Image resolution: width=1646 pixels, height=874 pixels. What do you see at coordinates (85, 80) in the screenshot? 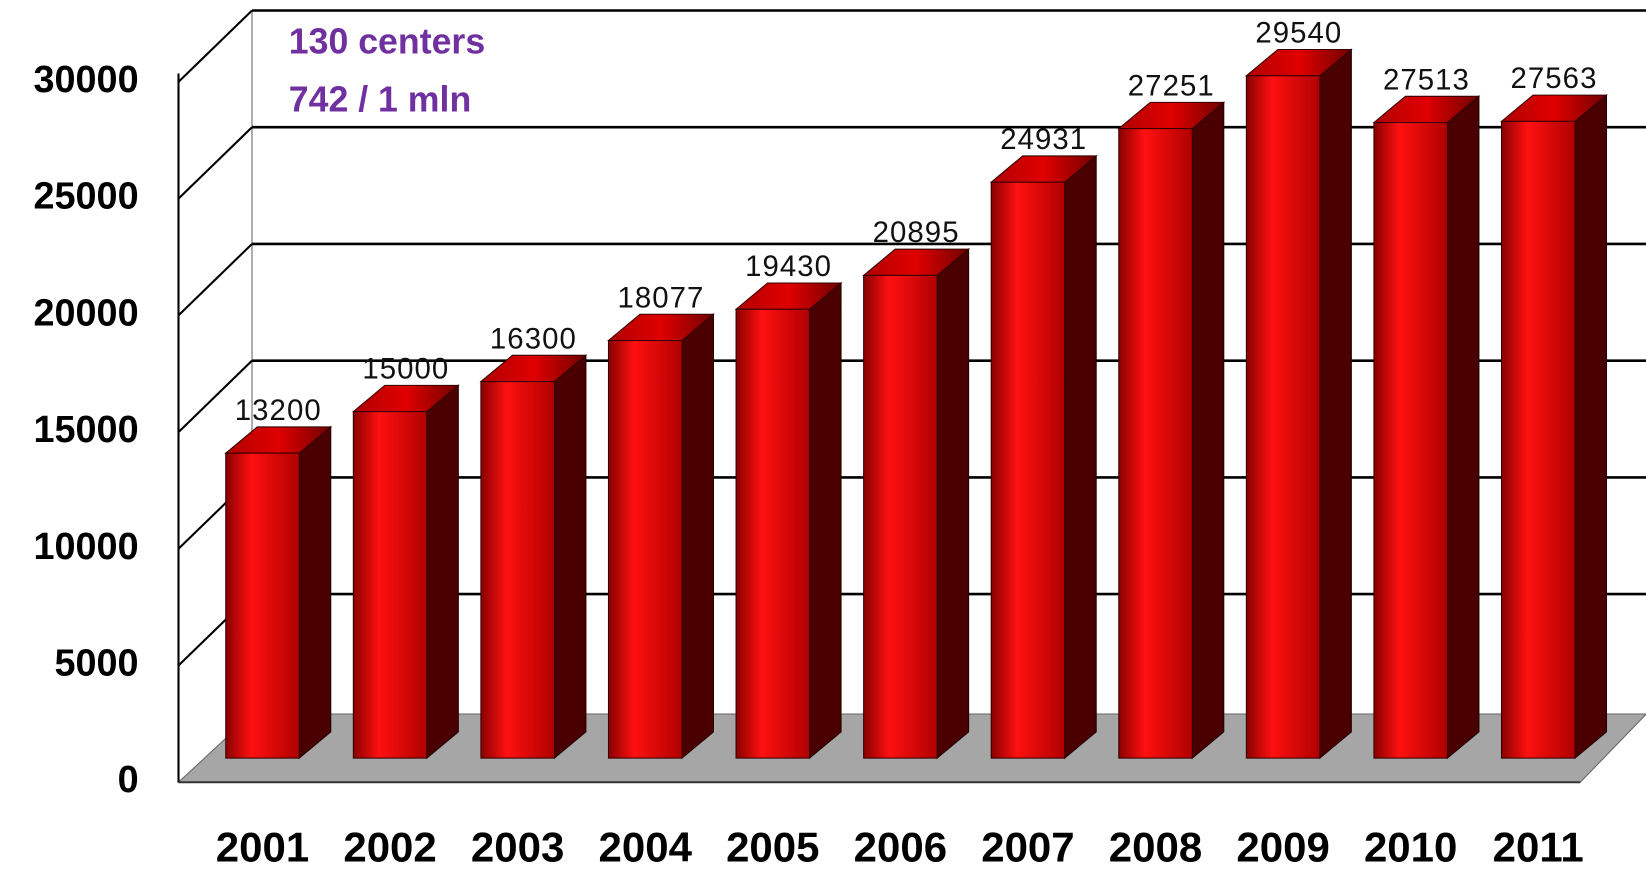
I see `y-tick-label: 30000` at bounding box center [85, 80].